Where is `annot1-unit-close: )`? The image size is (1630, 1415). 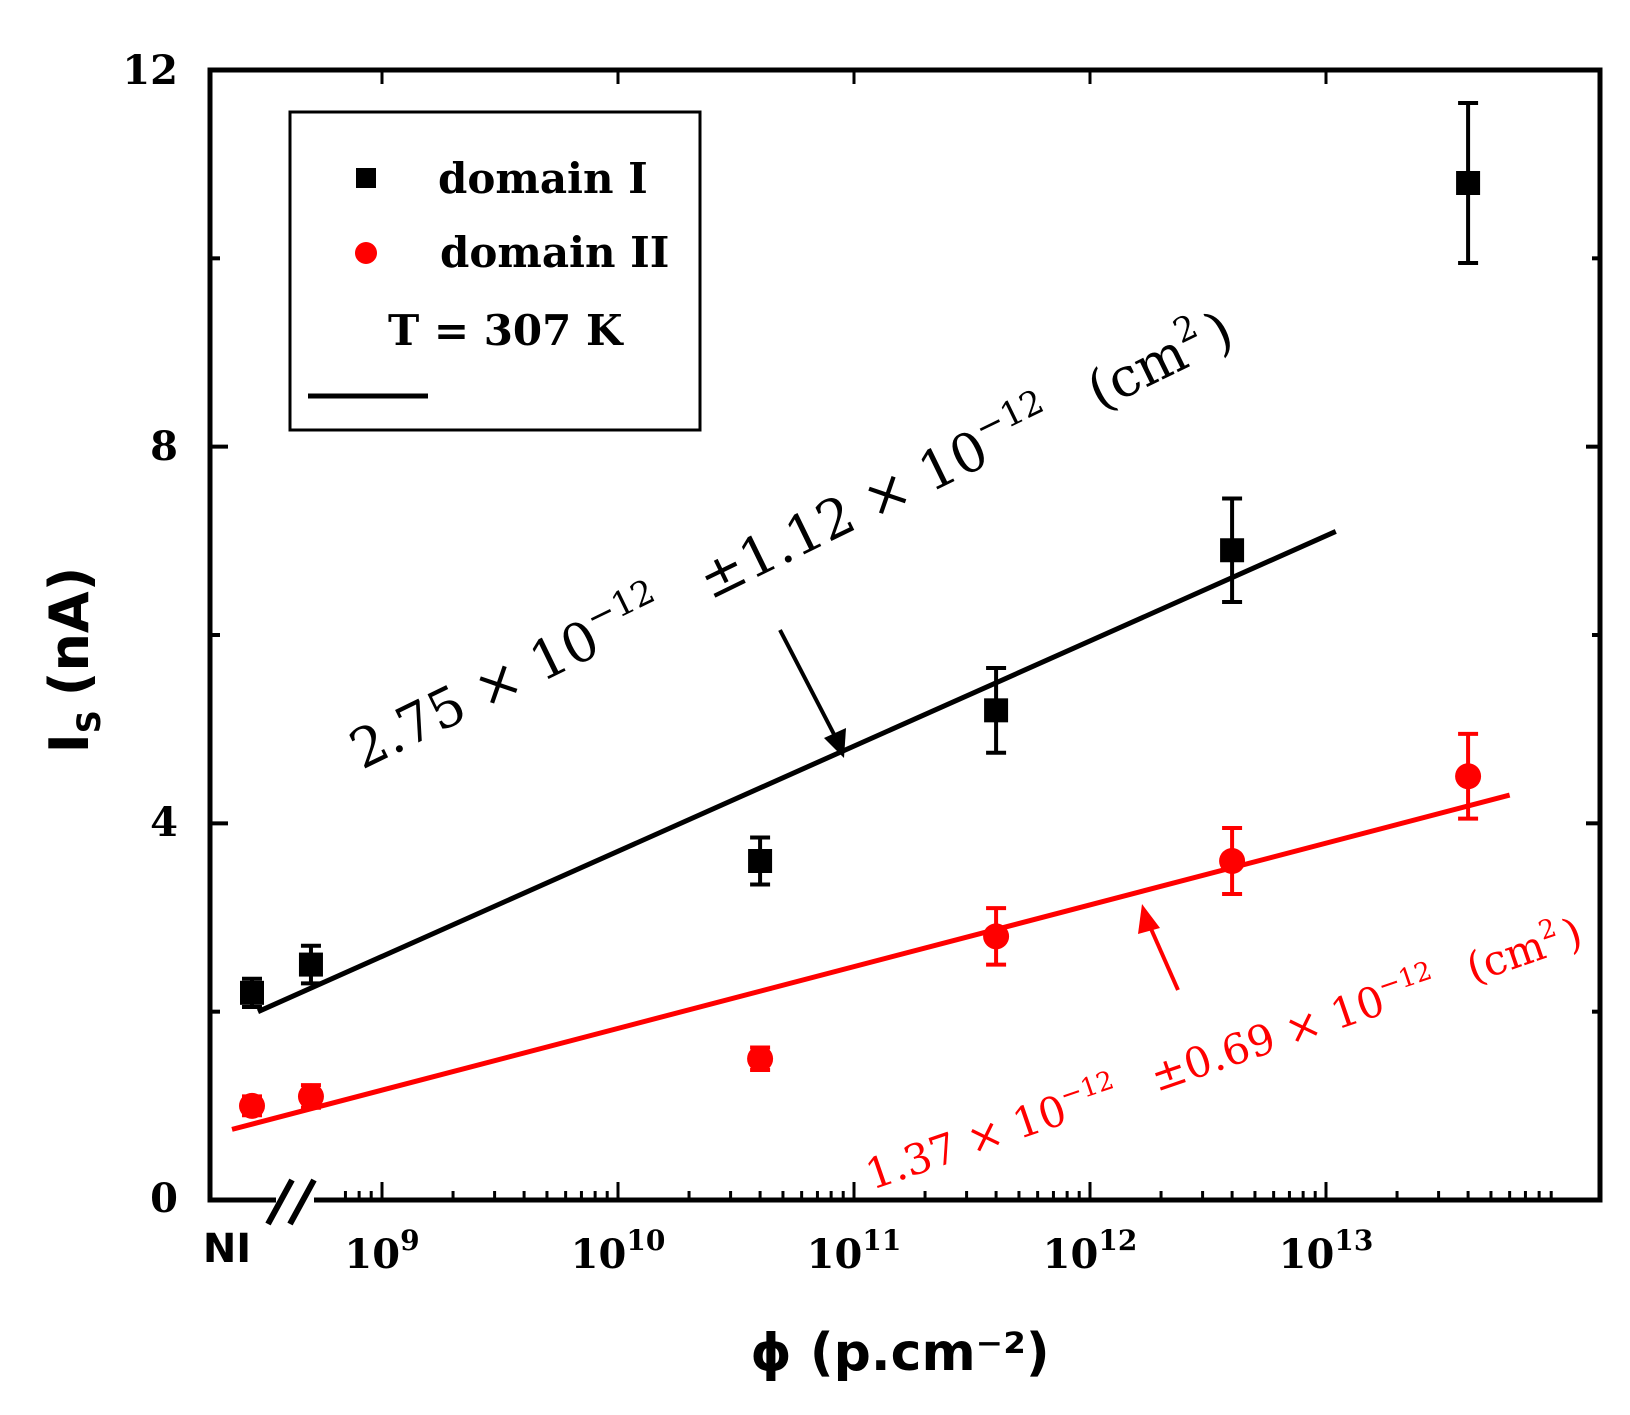 annot1-unit-close: ) is located at coordinates (1219, 331).